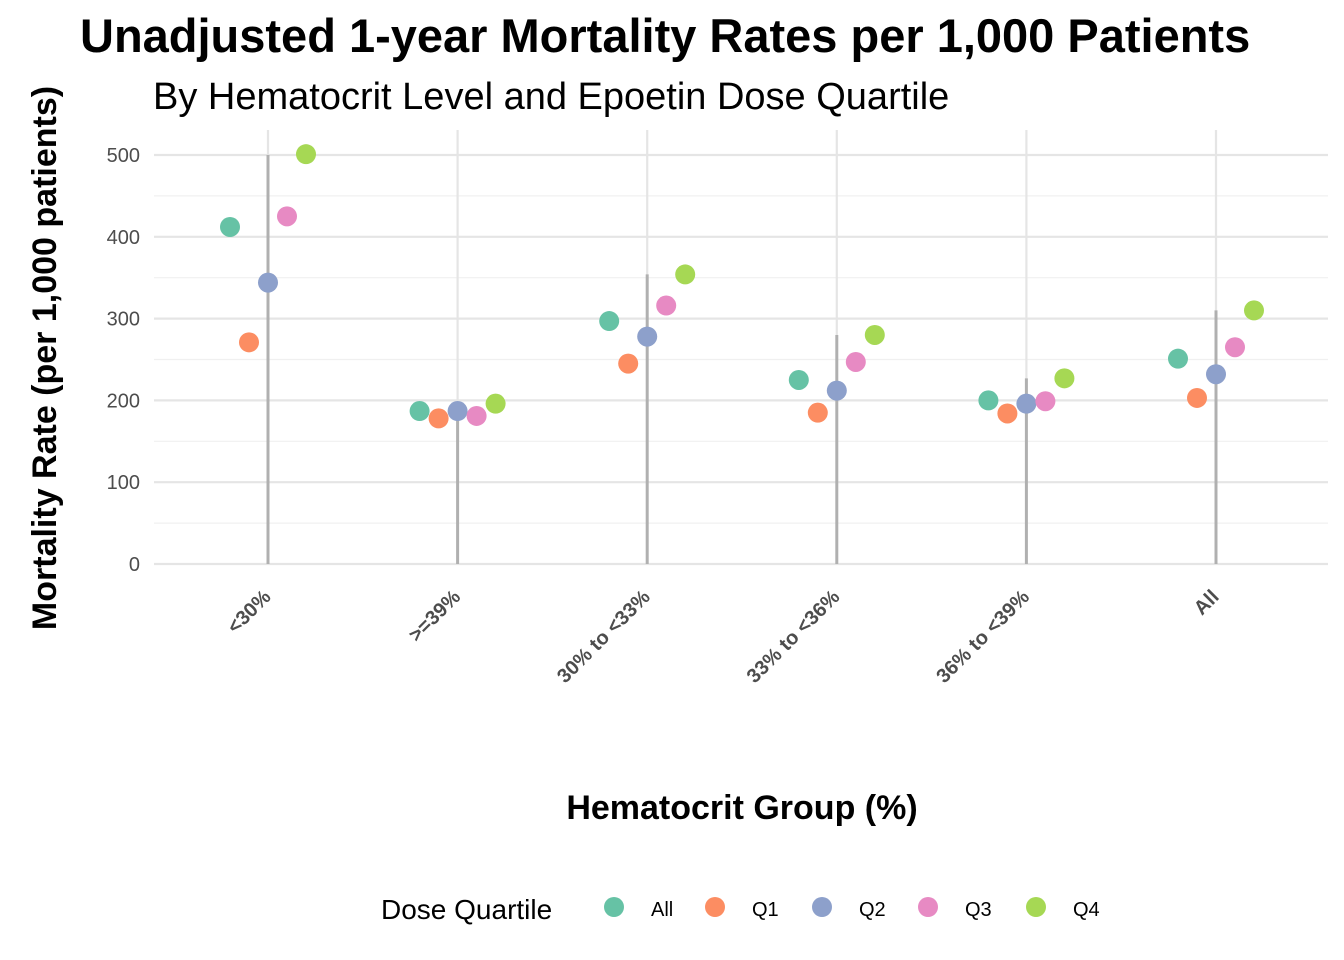 Image resolution: width=1344 pixels, height=960 pixels. What do you see at coordinates (1207, 603) in the screenshot?
I see `x-tick-label-all: All` at bounding box center [1207, 603].